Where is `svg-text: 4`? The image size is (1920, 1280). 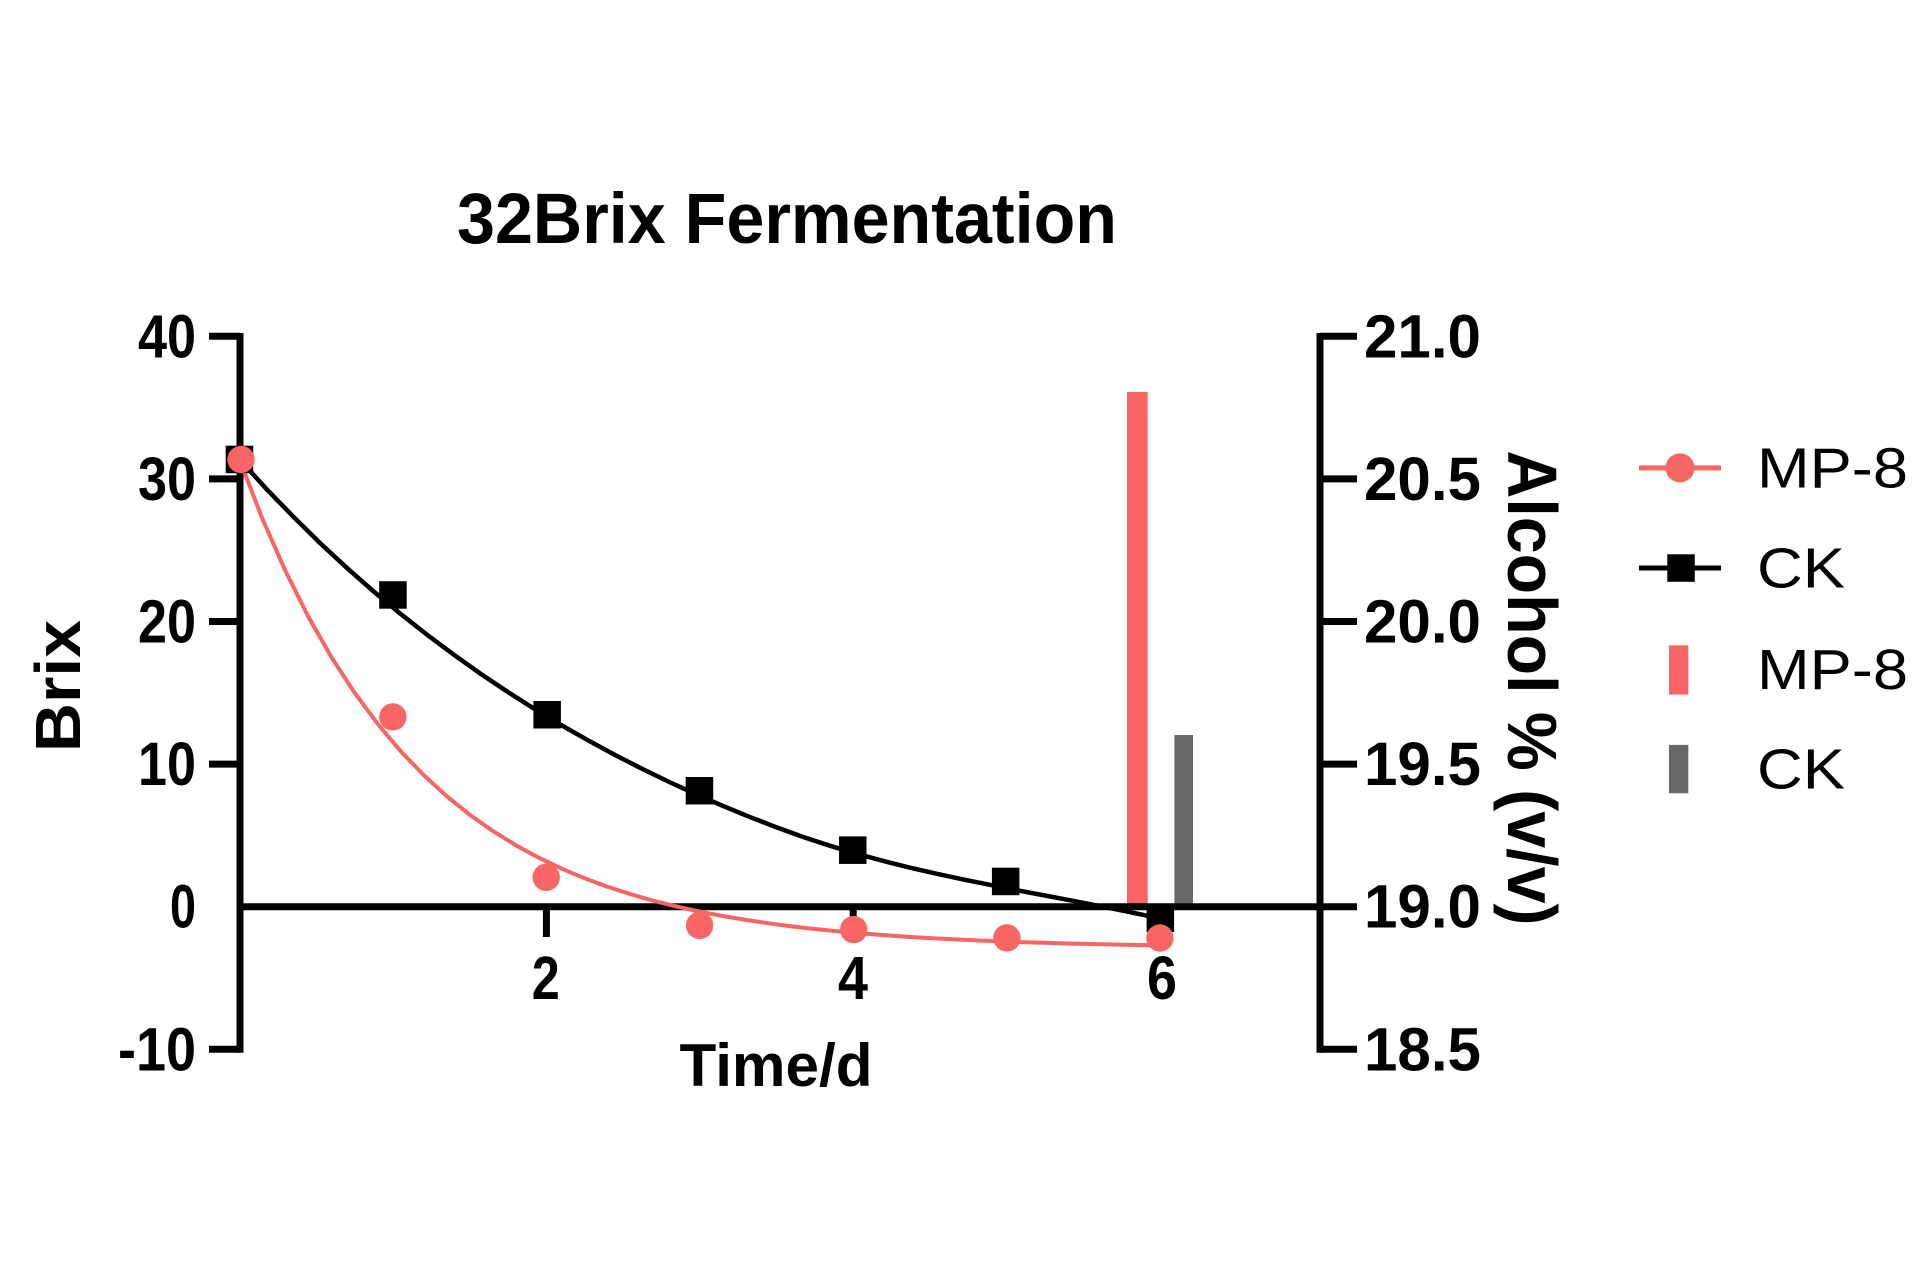
svg-text: 4 is located at coordinates (853, 978).